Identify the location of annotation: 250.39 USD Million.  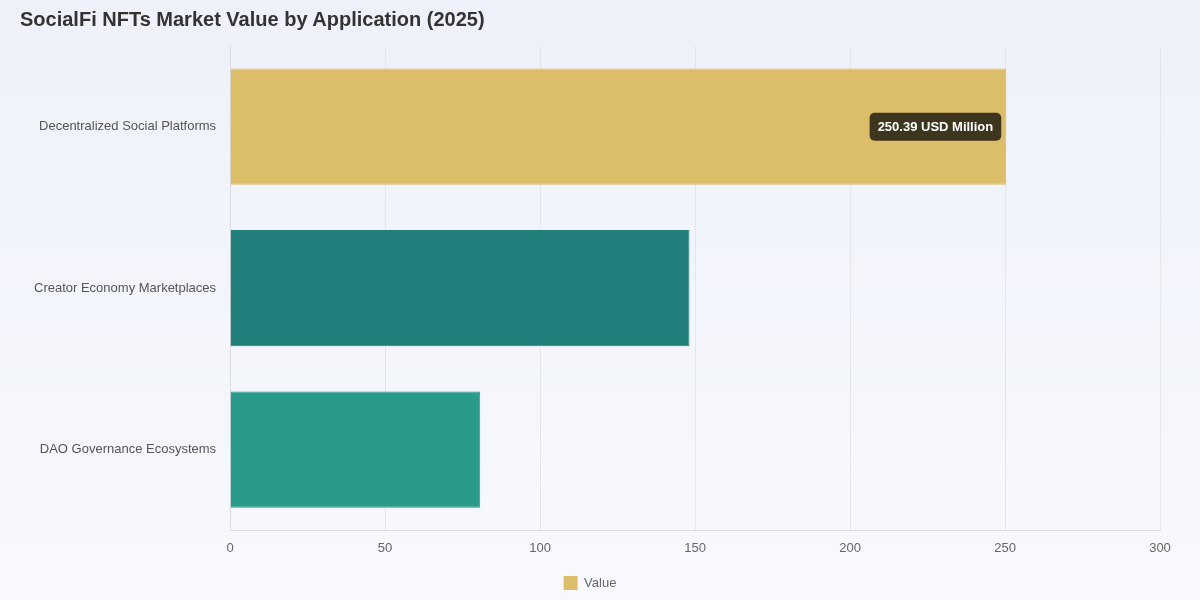
(935, 127).